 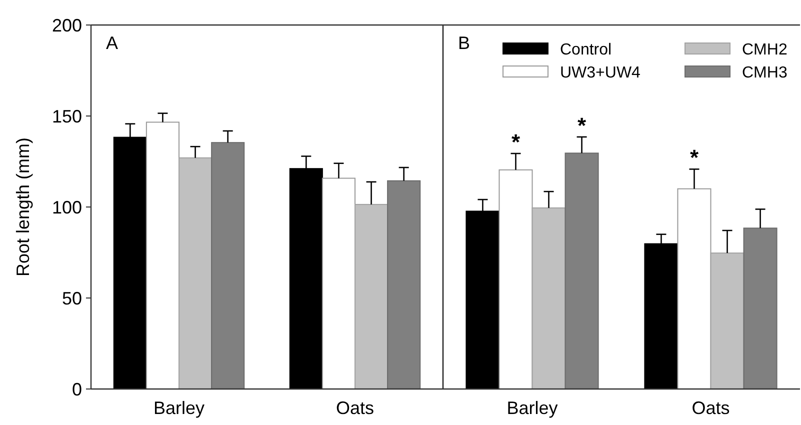 I want to click on chart-title: B, so click(x=464, y=43).